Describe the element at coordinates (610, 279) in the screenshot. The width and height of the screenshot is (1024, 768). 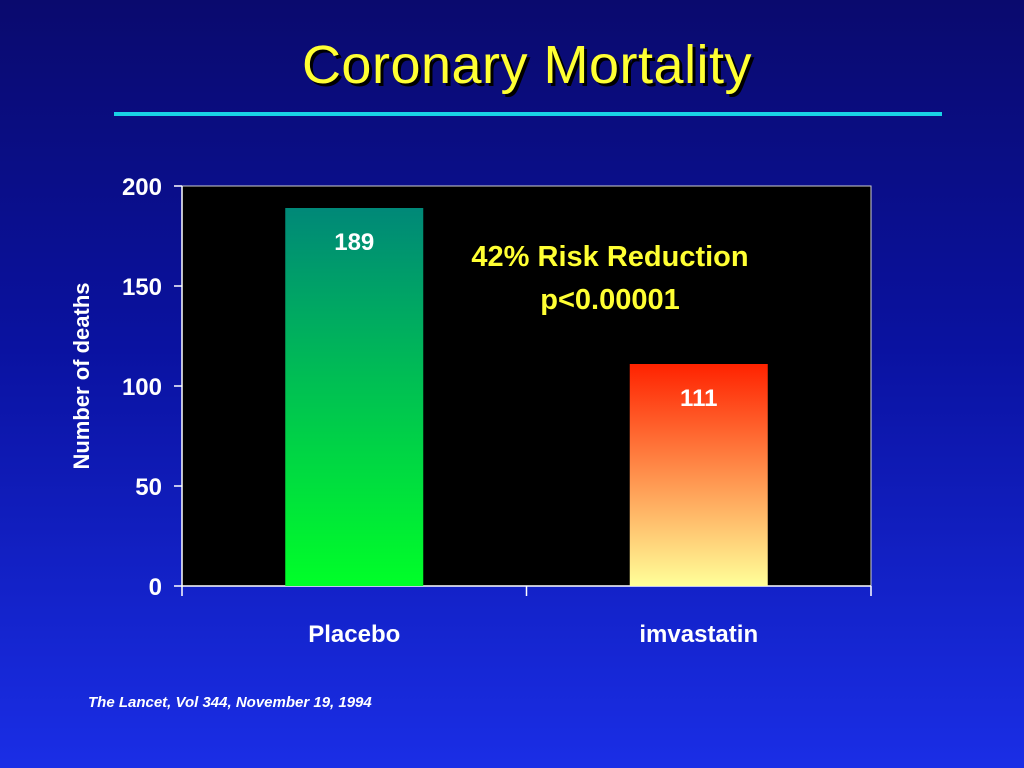
I see `risk-annotation: 42% Risk Reduction p<0.00001` at that location.